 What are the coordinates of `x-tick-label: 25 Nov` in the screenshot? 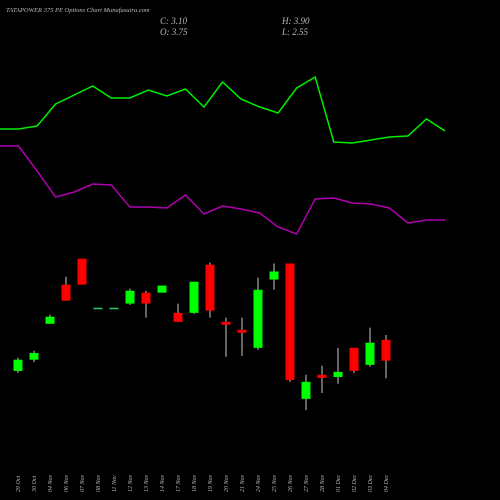 It's located at (275, 483).